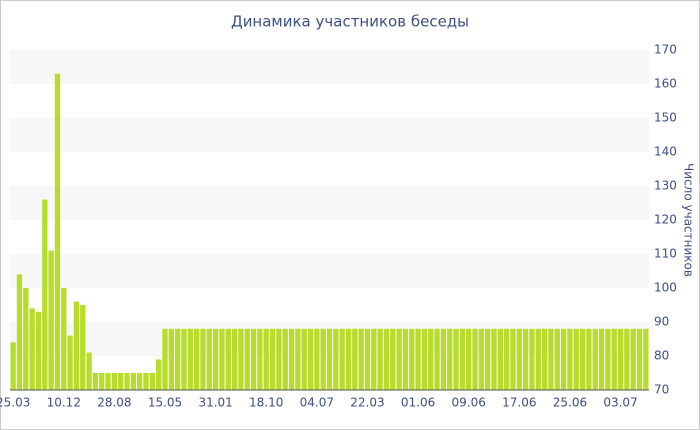  Describe the element at coordinates (519, 403) in the screenshot. I see `x-tick-label: 17.06` at that location.